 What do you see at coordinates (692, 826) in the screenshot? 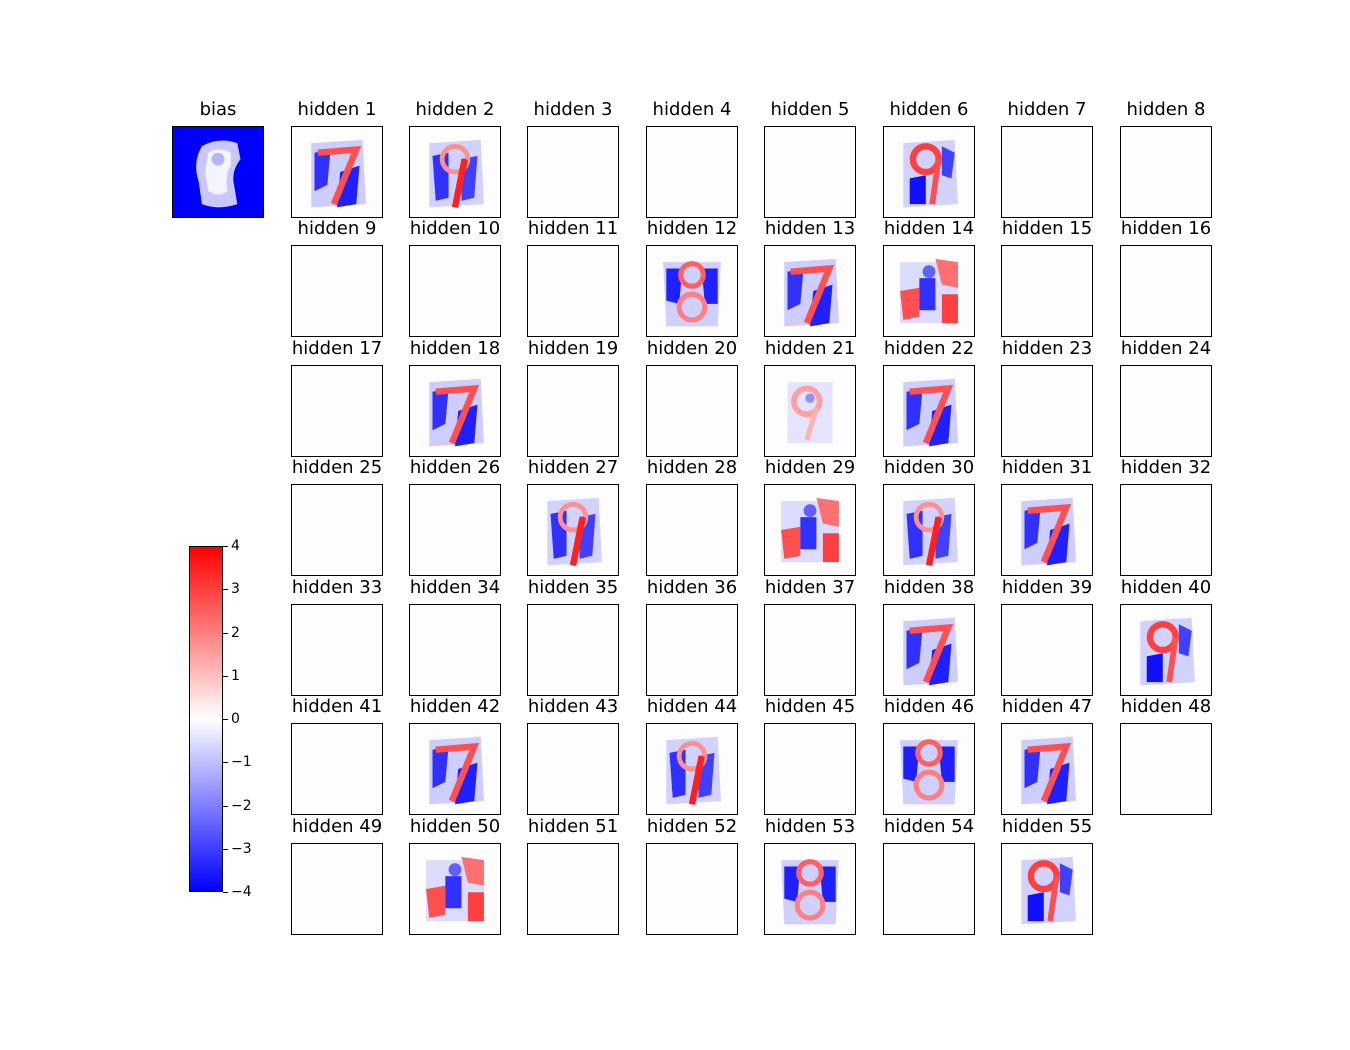
I see `panel-title-hidden-52: hidden 52` at bounding box center [692, 826].